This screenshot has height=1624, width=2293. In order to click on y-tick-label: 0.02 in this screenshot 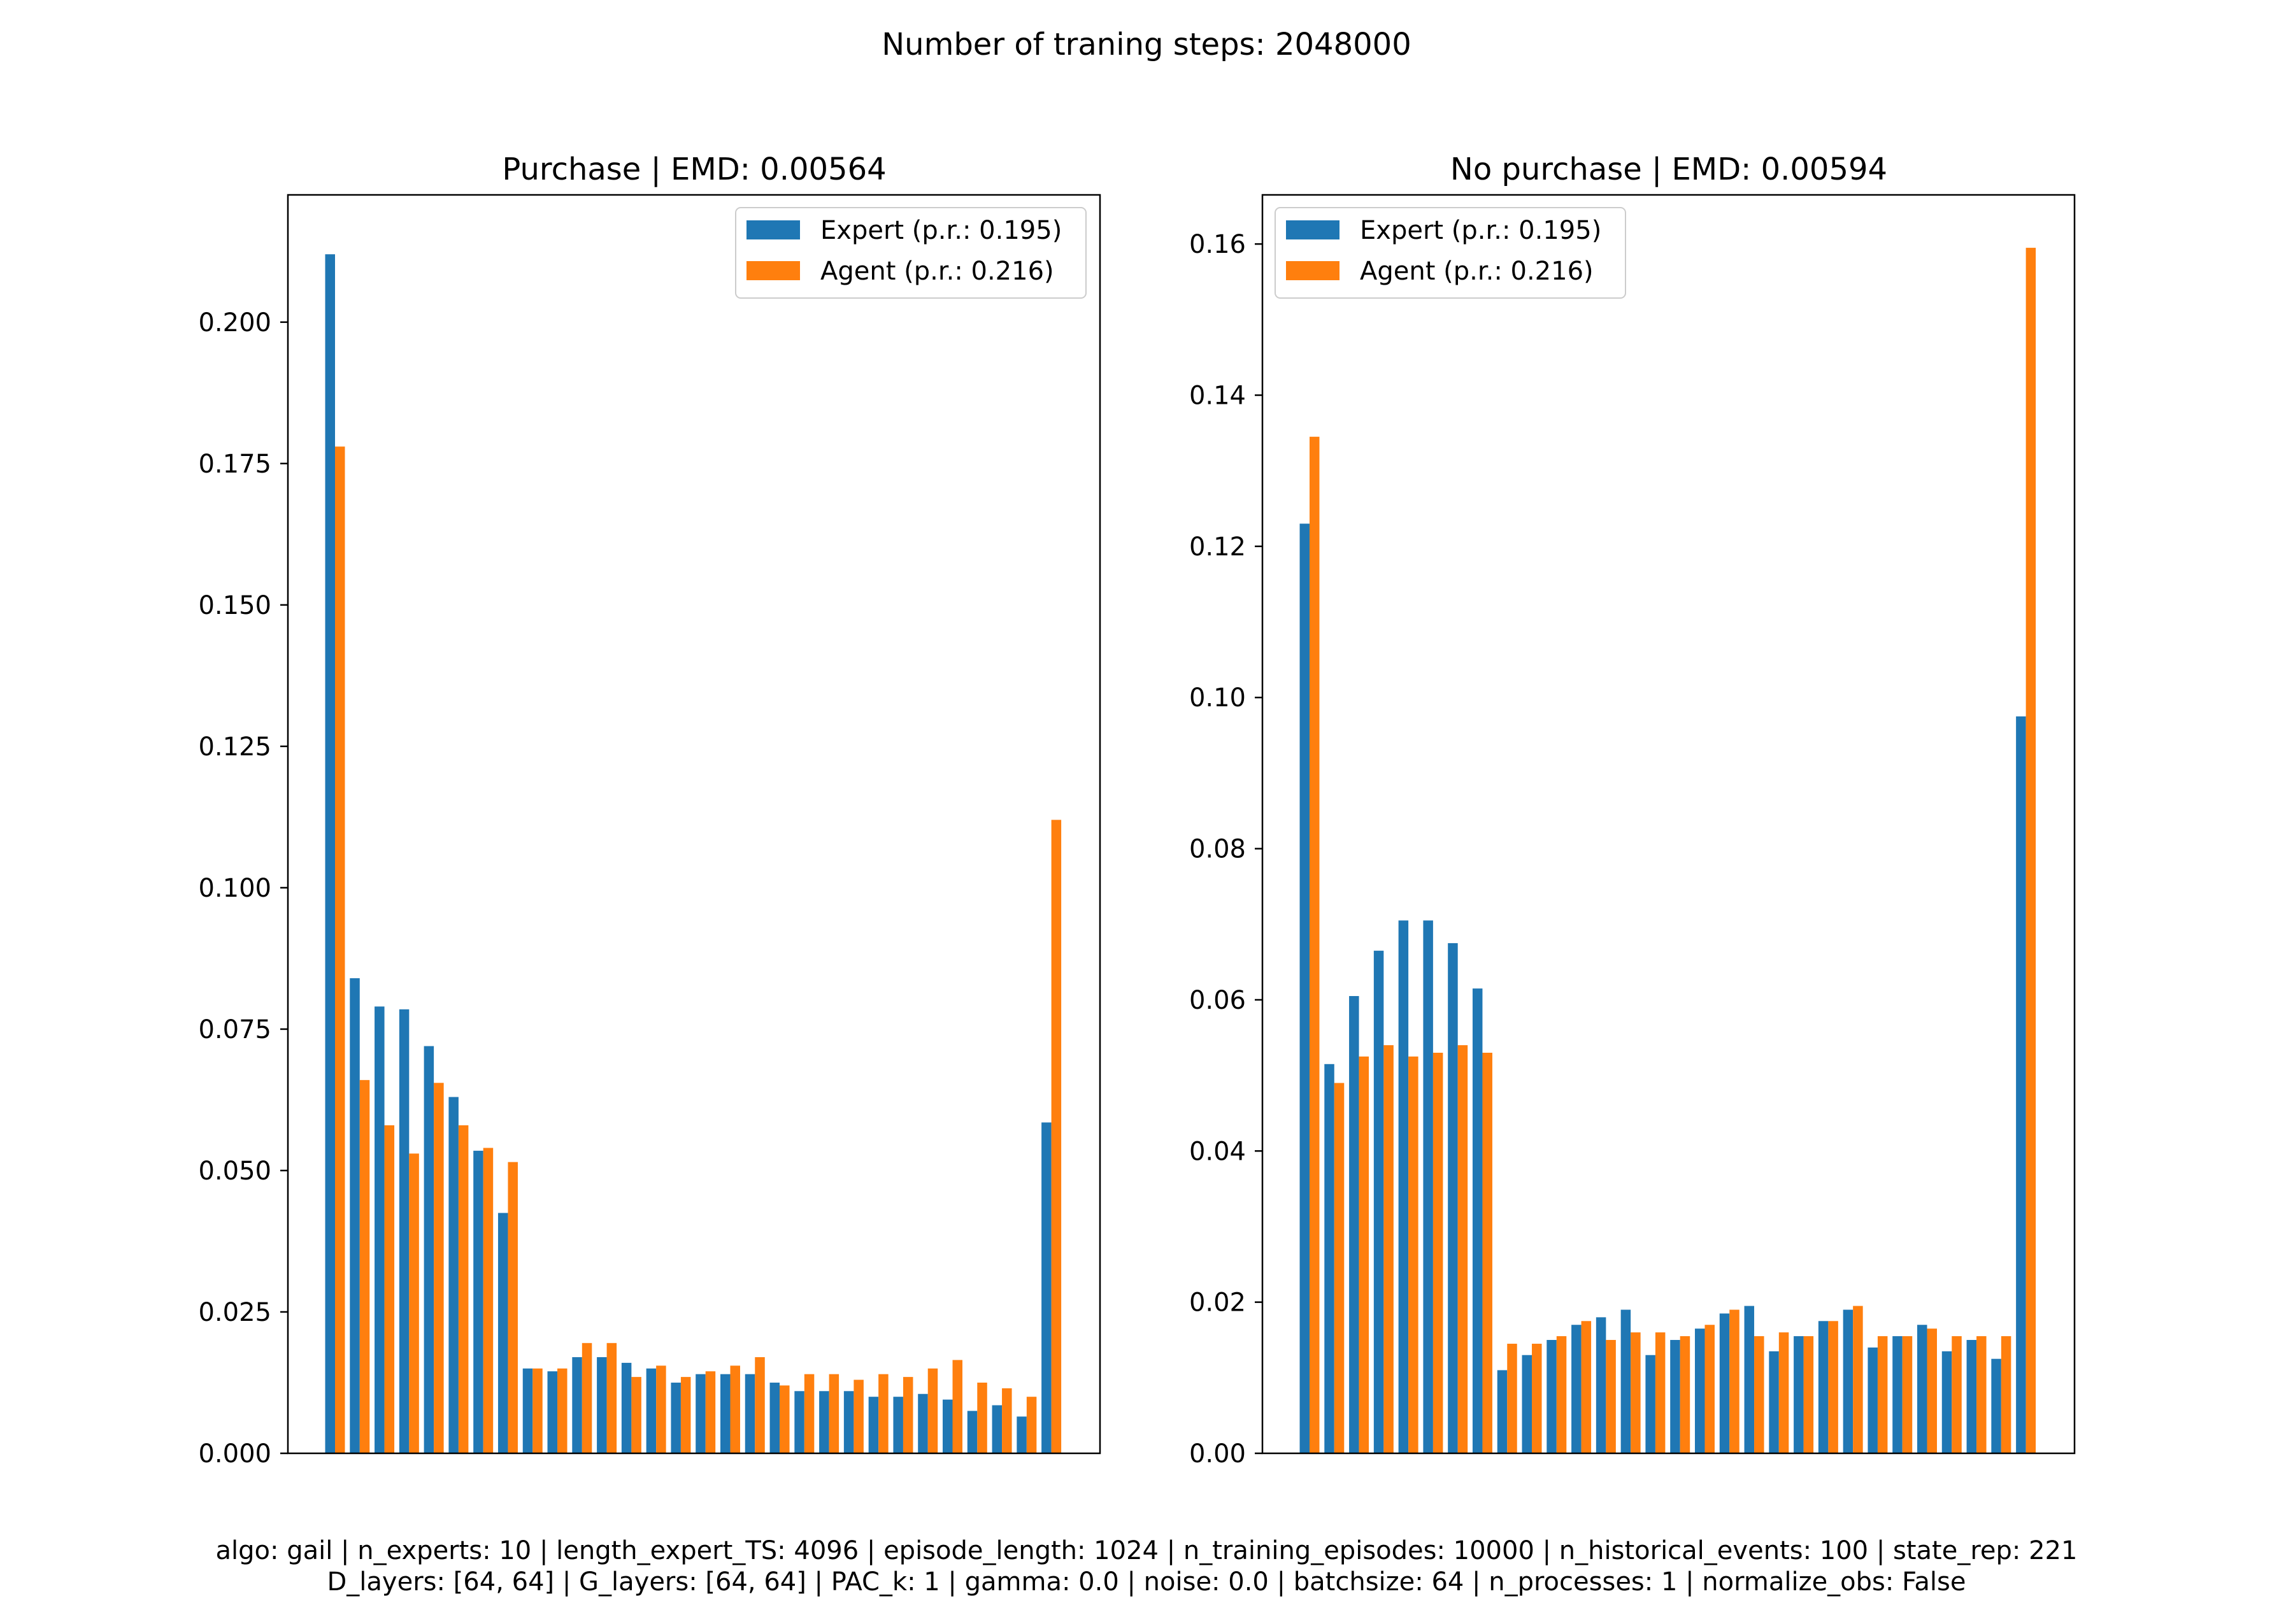, I will do `click(1217, 1303)`.